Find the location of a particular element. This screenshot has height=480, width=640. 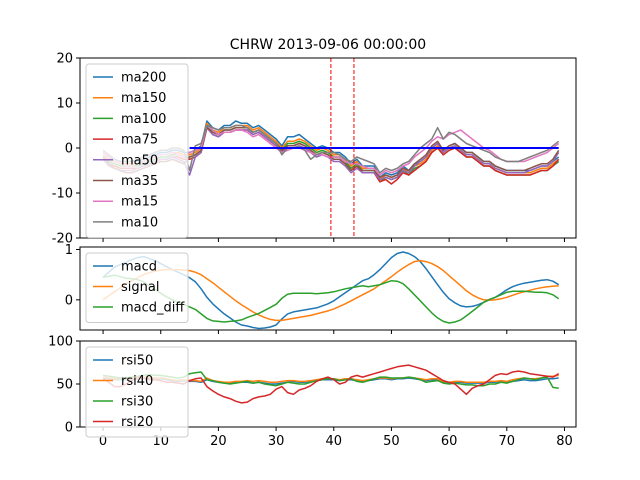

x-tick-label: 0 is located at coordinates (103, 441).